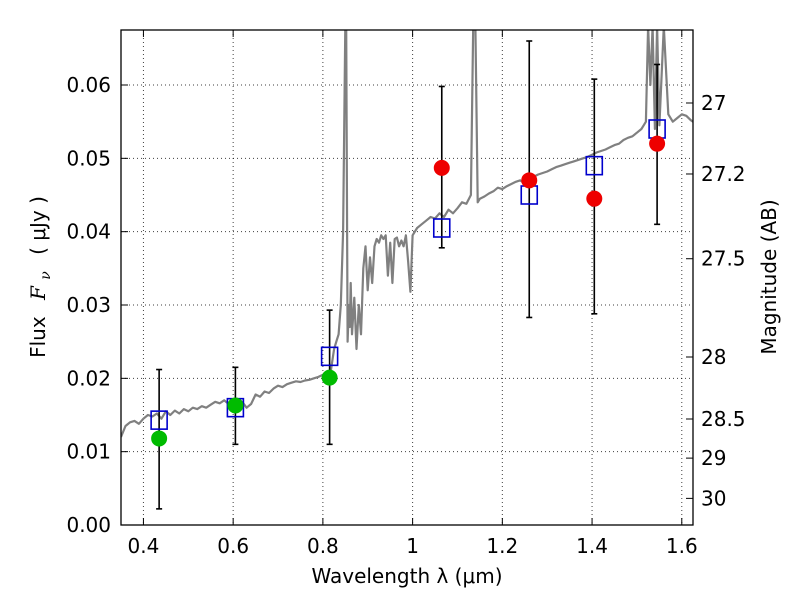  What do you see at coordinates (88, 452) in the screenshot?
I see `y-tick-label: 0.01` at bounding box center [88, 452].